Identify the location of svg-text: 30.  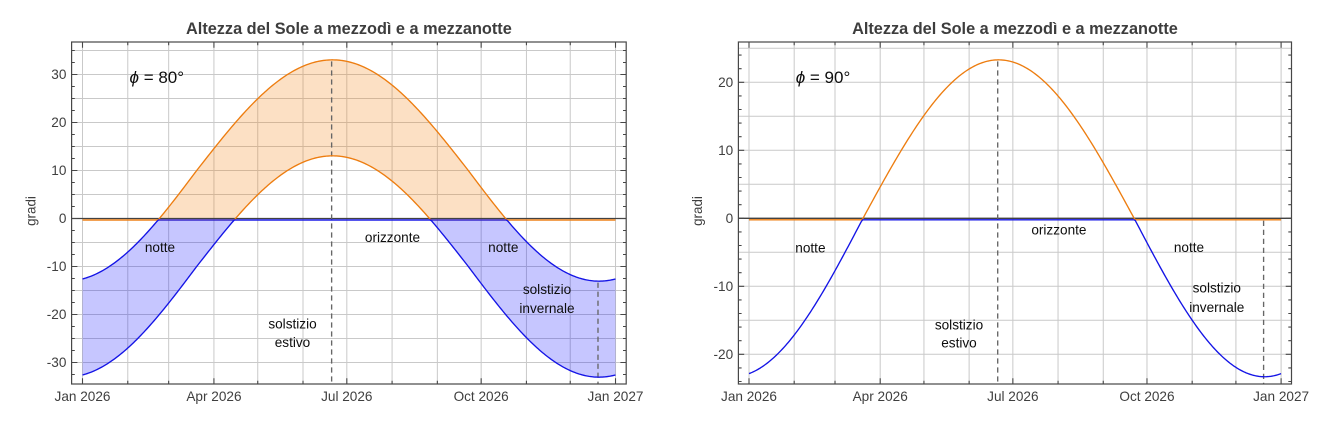
(59, 74).